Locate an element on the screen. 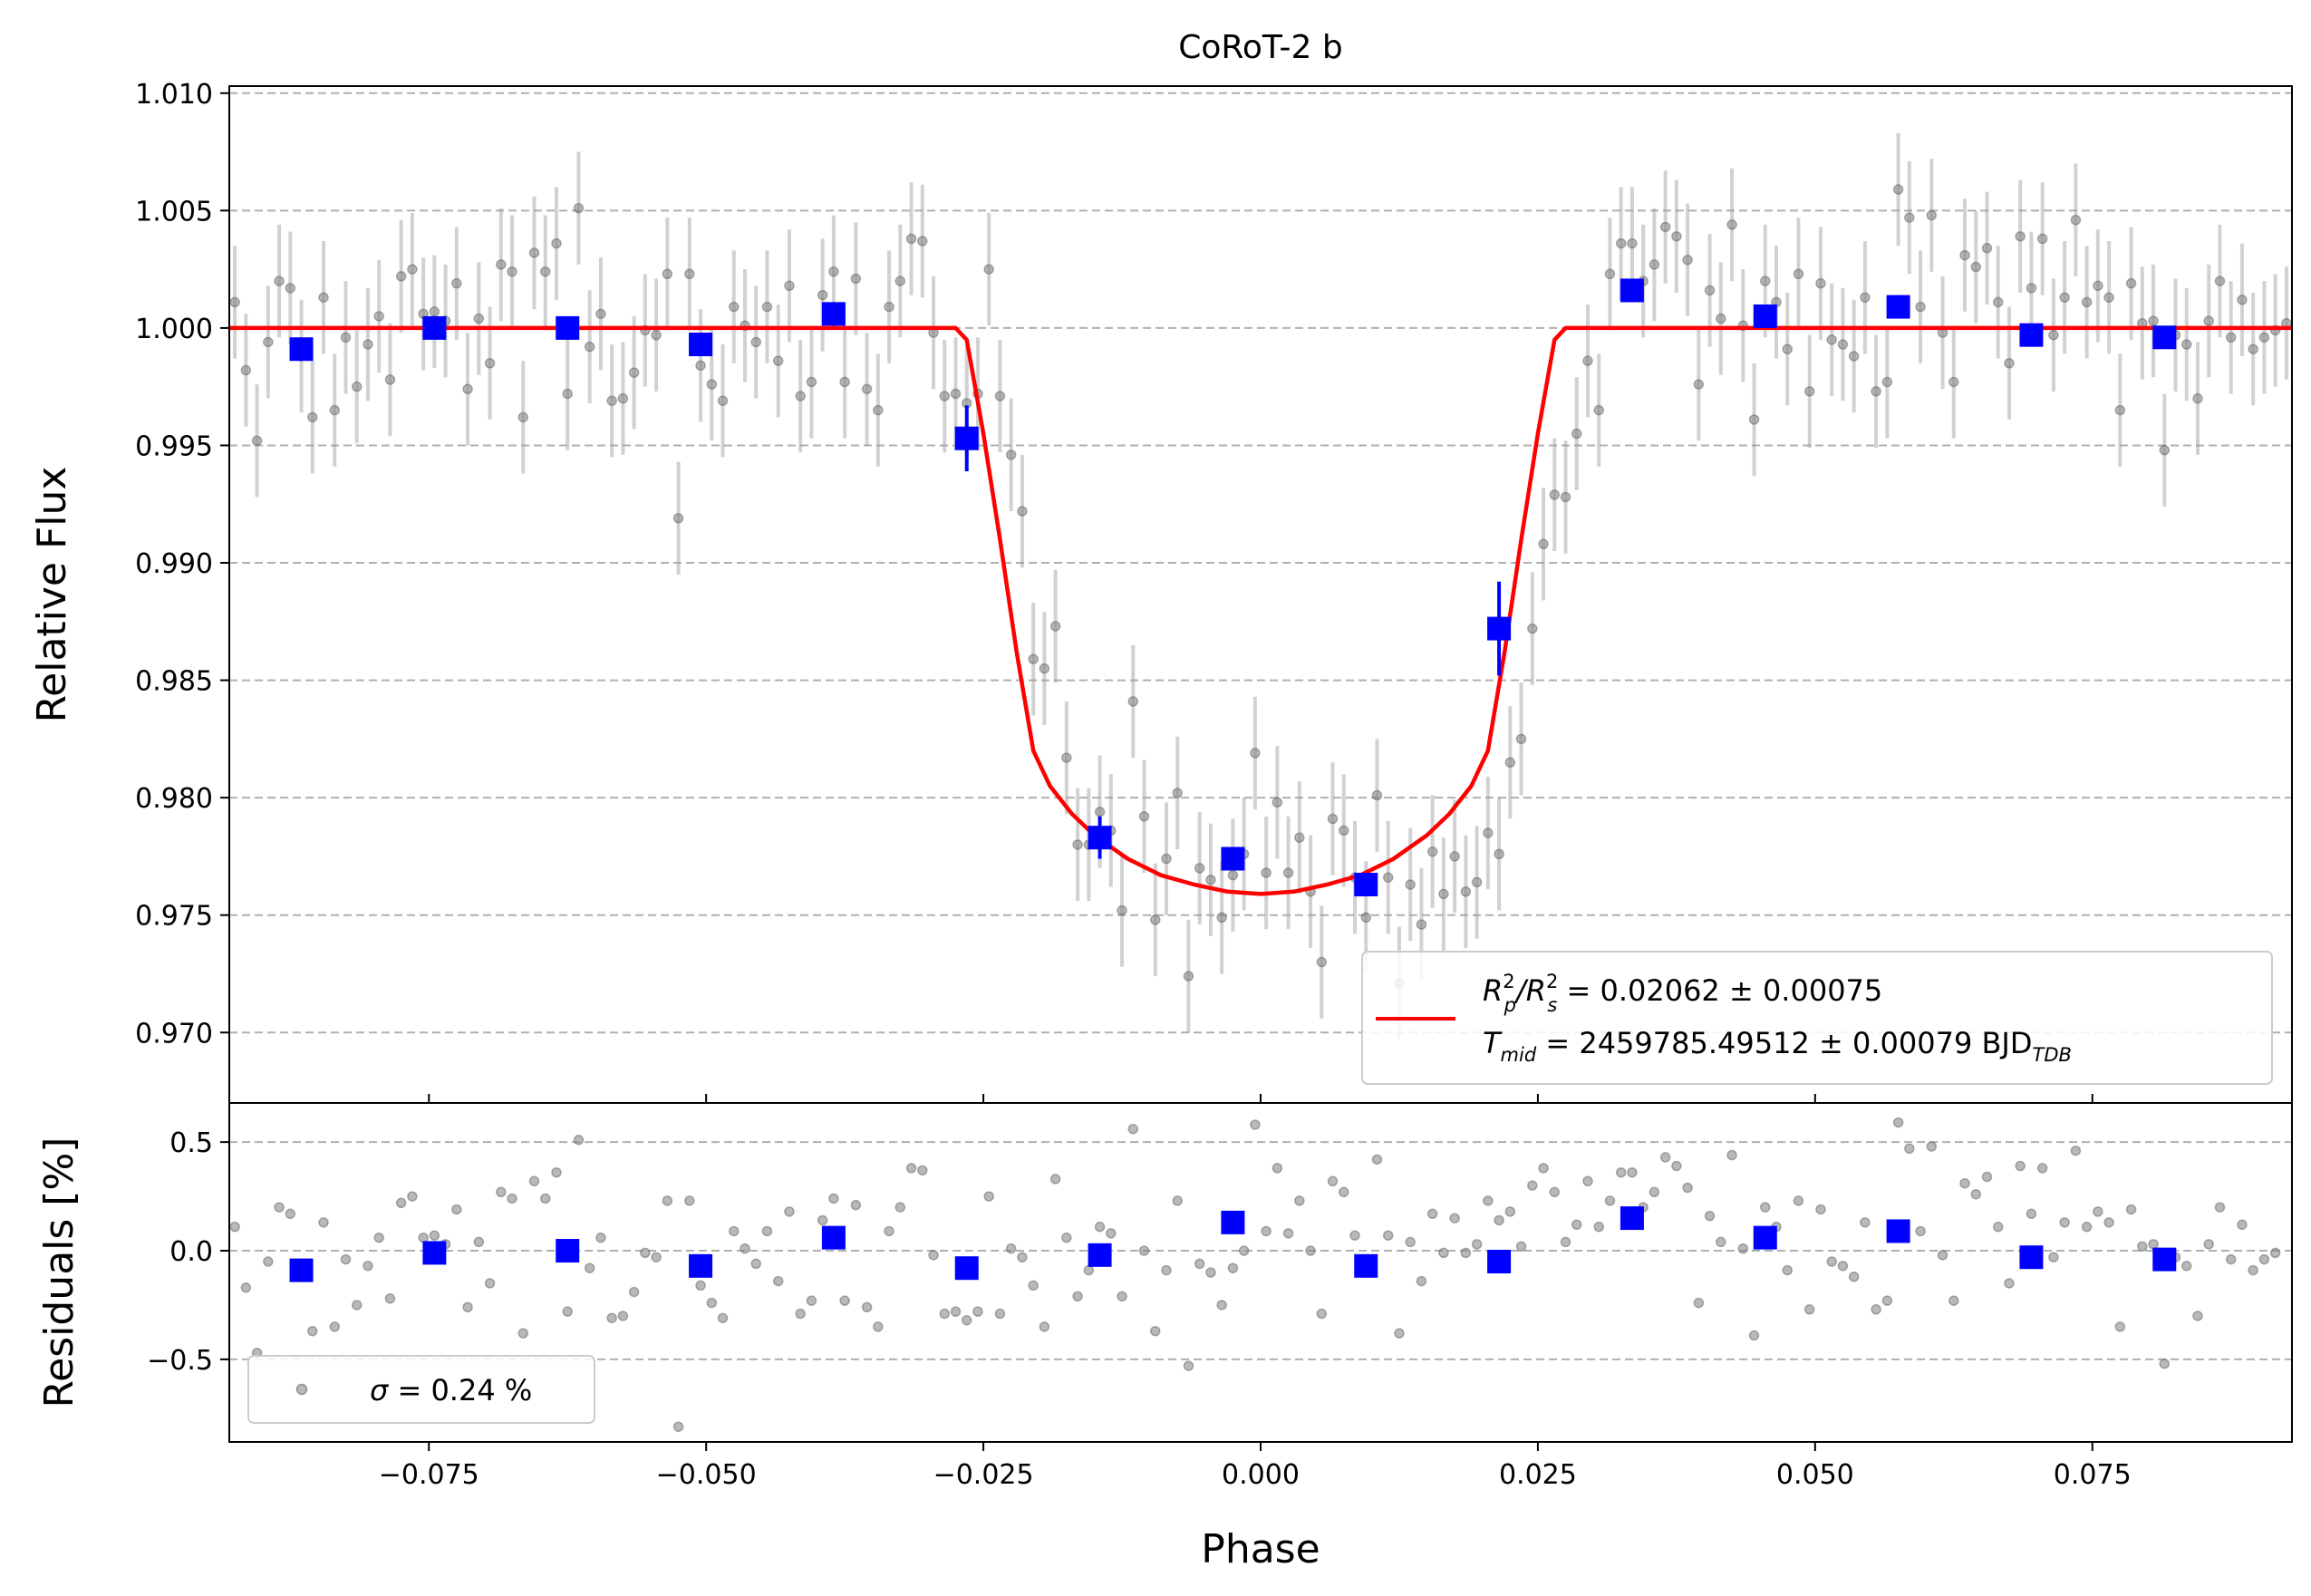  chart-title: CoRoT-2 b is located at coordinates (1260, 47).